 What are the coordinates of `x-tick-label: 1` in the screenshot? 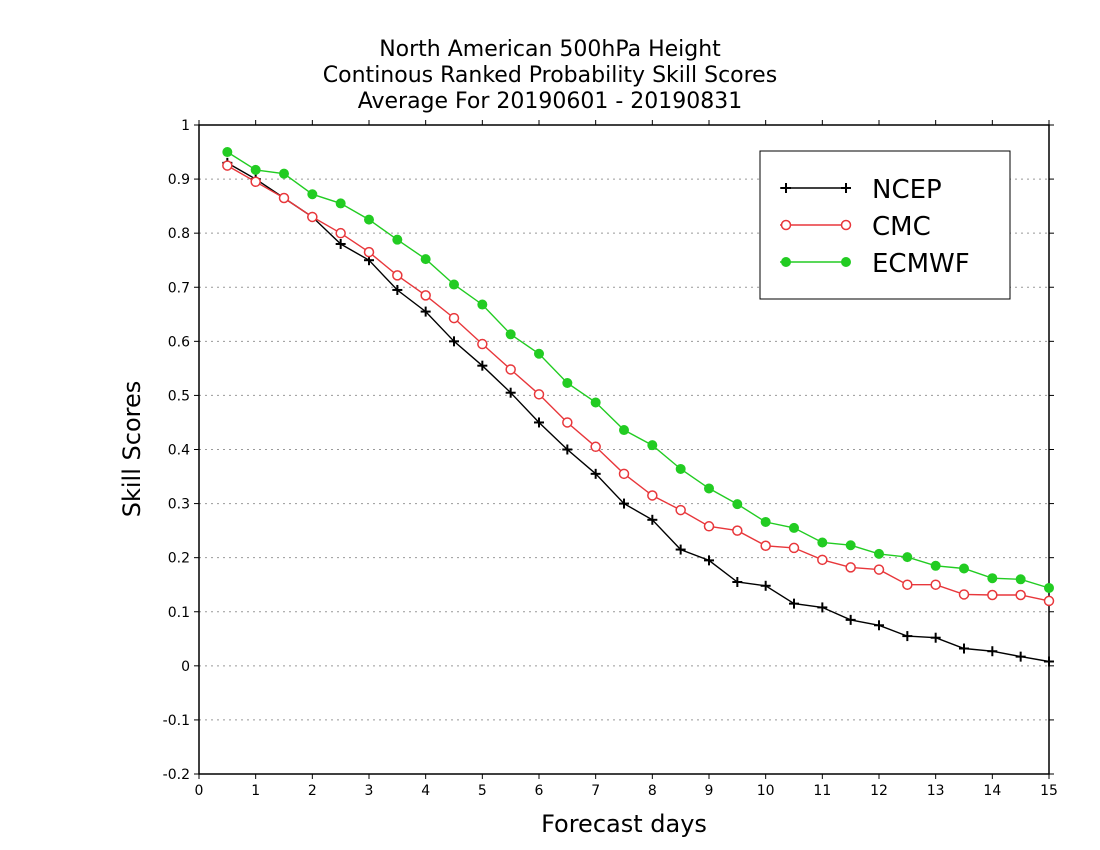 It's located at (255, 791).